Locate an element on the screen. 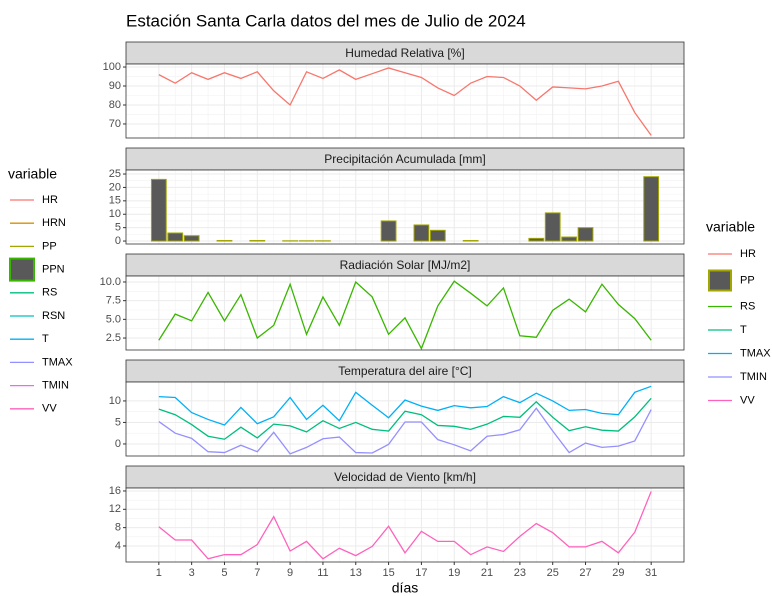 The image size is (772, 596). x-tick-label: 17 is located at coordinates (421, 573).